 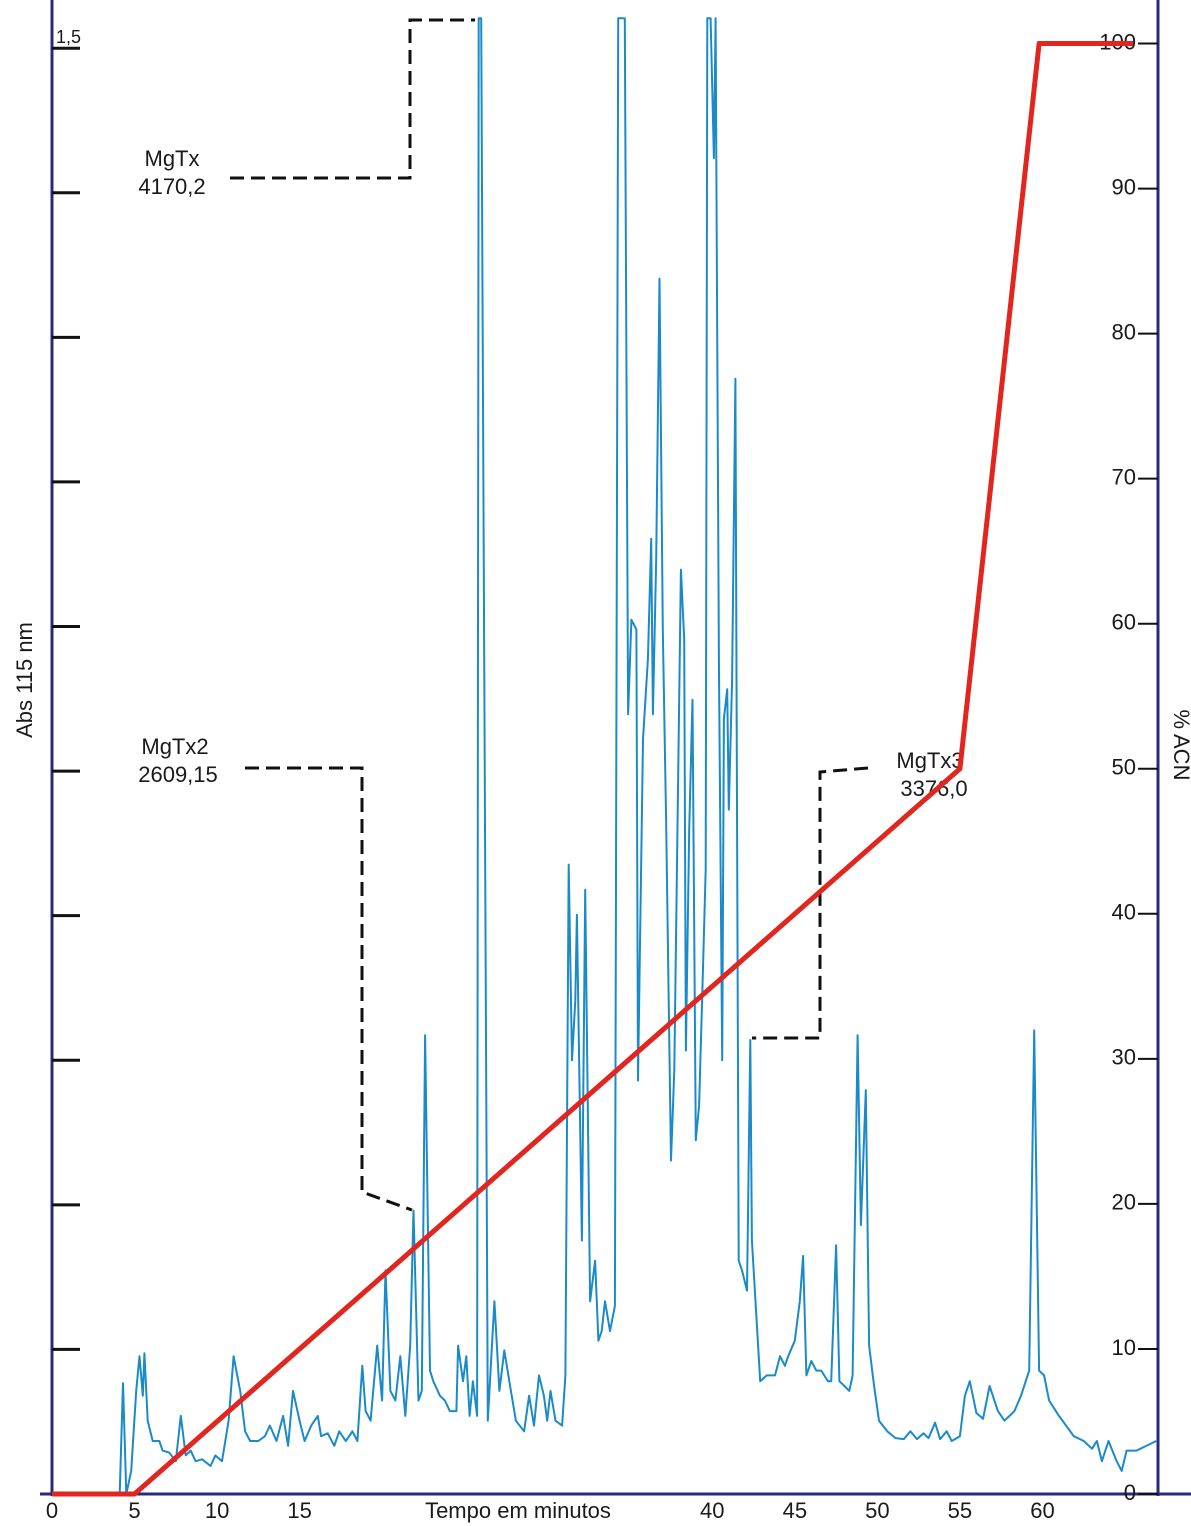 I want to click on x-tick-label: 60, so click(x=1042, y=1510).